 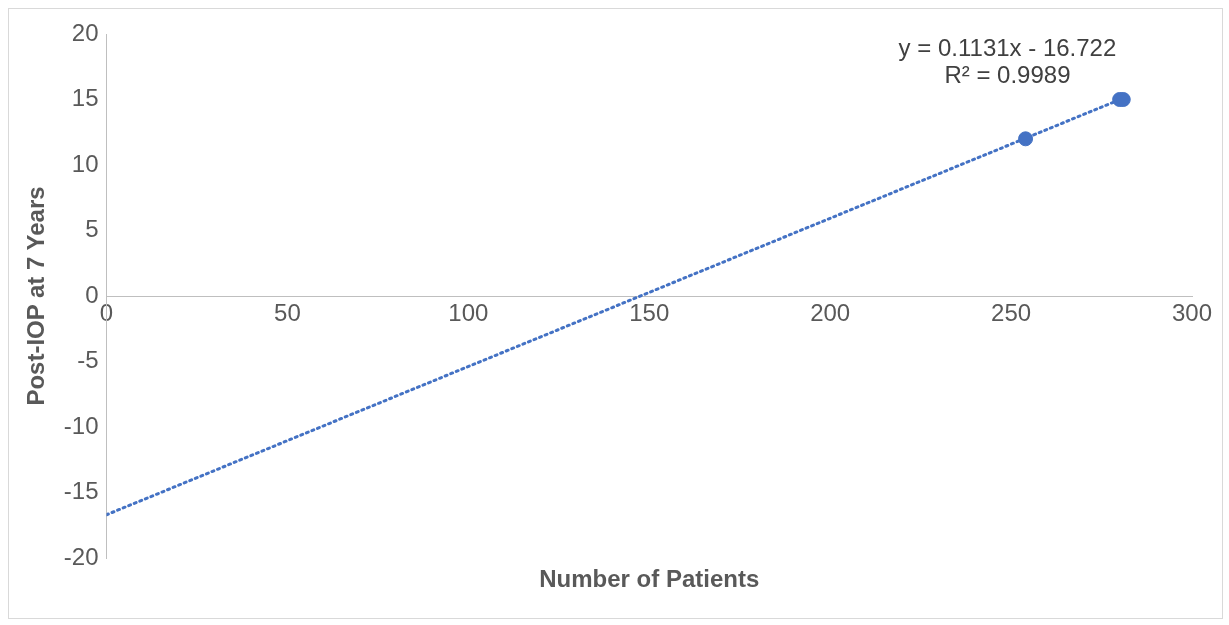 I want to click on y-tick-label: 20, so click(x=85, y=32).